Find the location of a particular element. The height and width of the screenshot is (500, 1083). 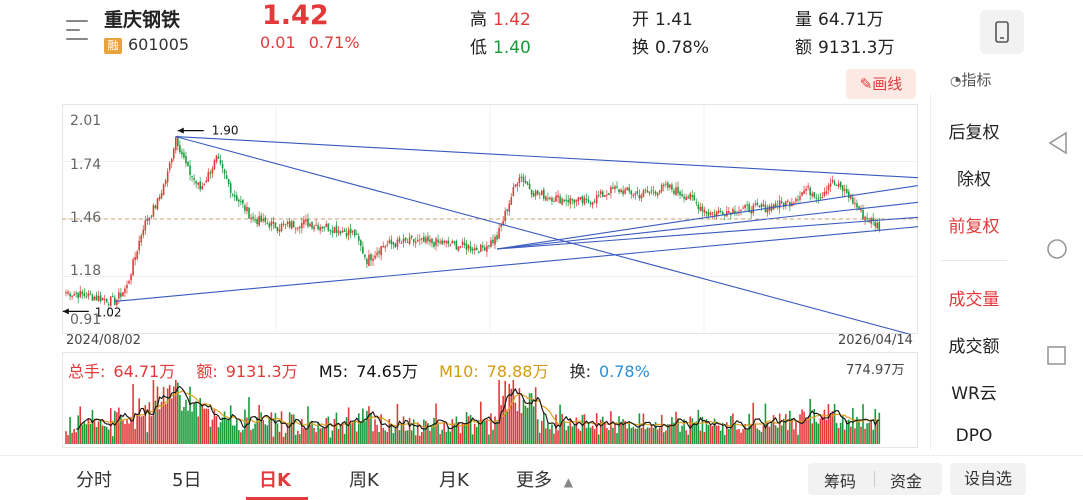

menu-icon is located at coordinates (79, 31).